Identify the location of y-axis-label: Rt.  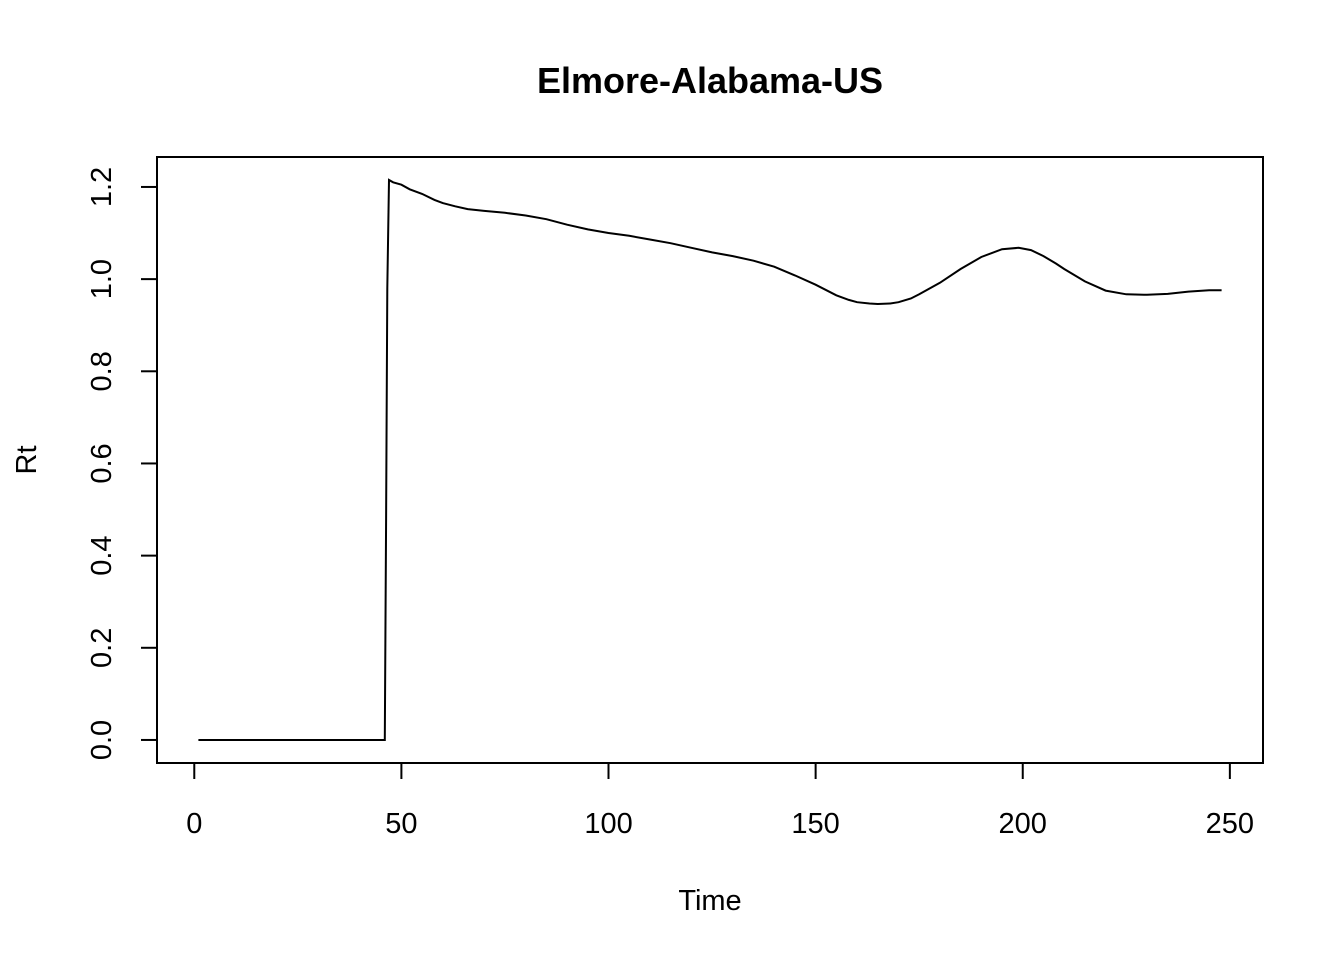
(27, 460).